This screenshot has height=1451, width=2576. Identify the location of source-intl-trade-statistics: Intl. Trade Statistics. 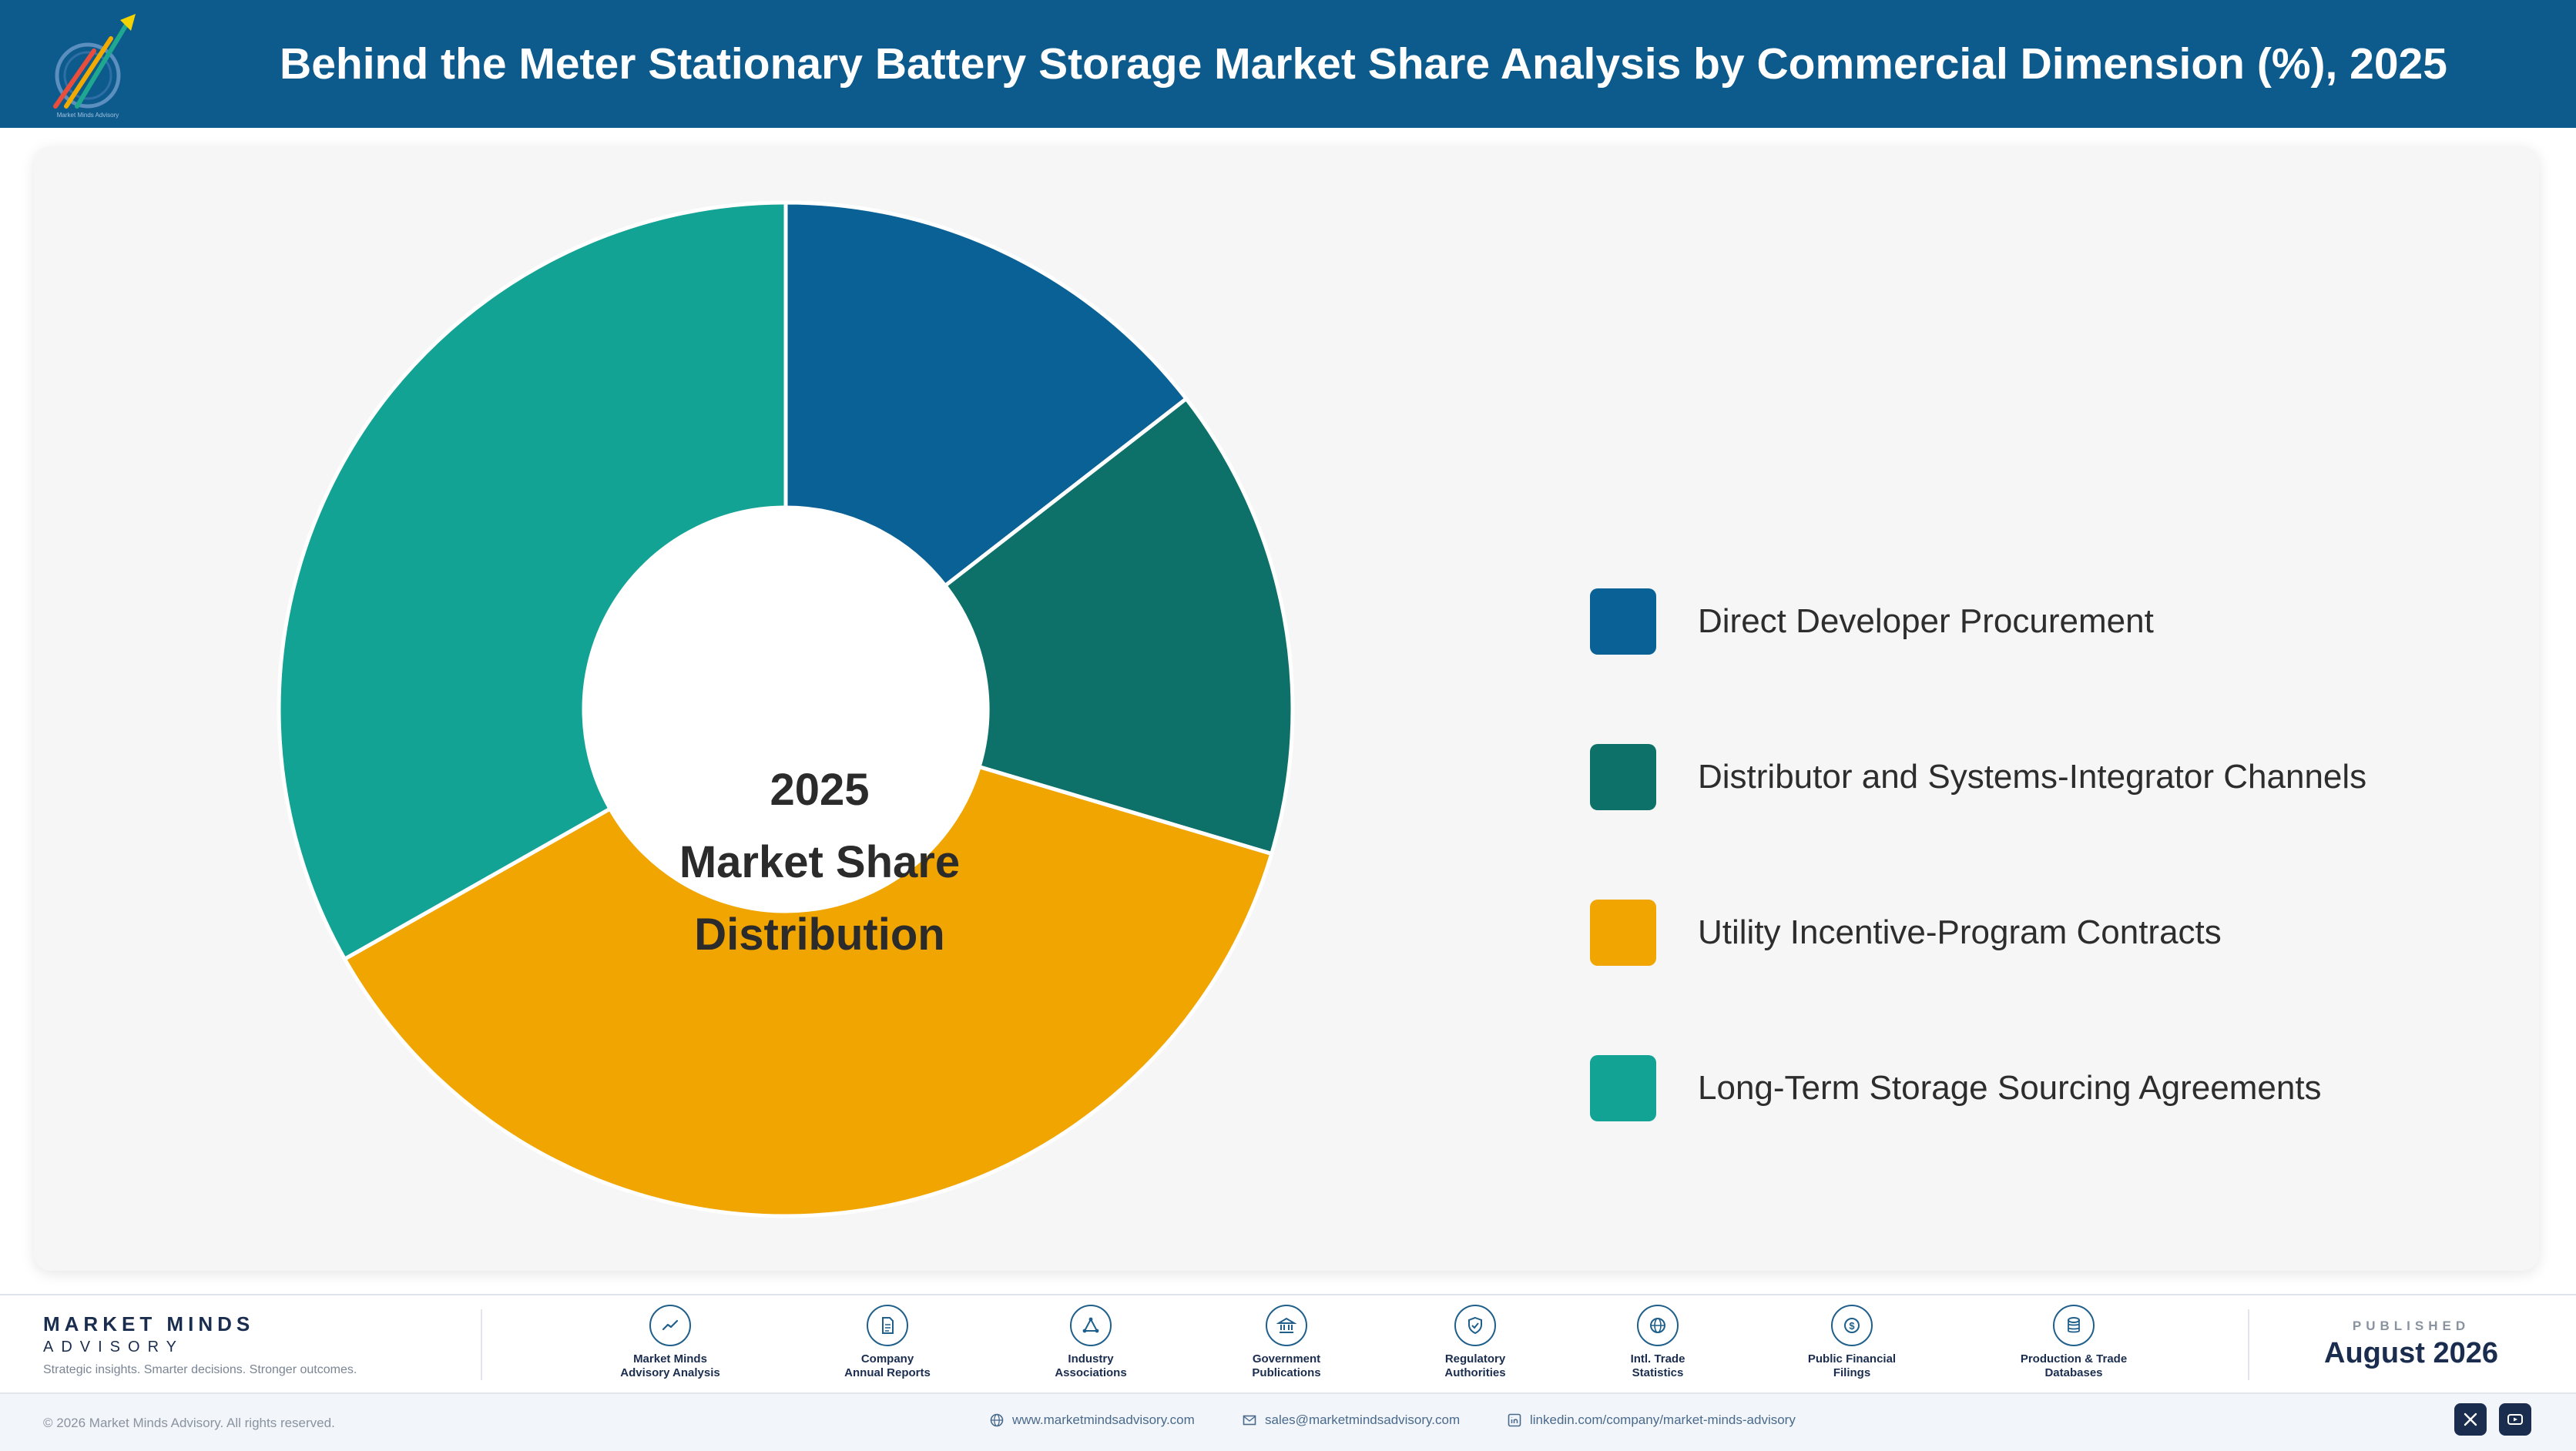
(1657, 1342).